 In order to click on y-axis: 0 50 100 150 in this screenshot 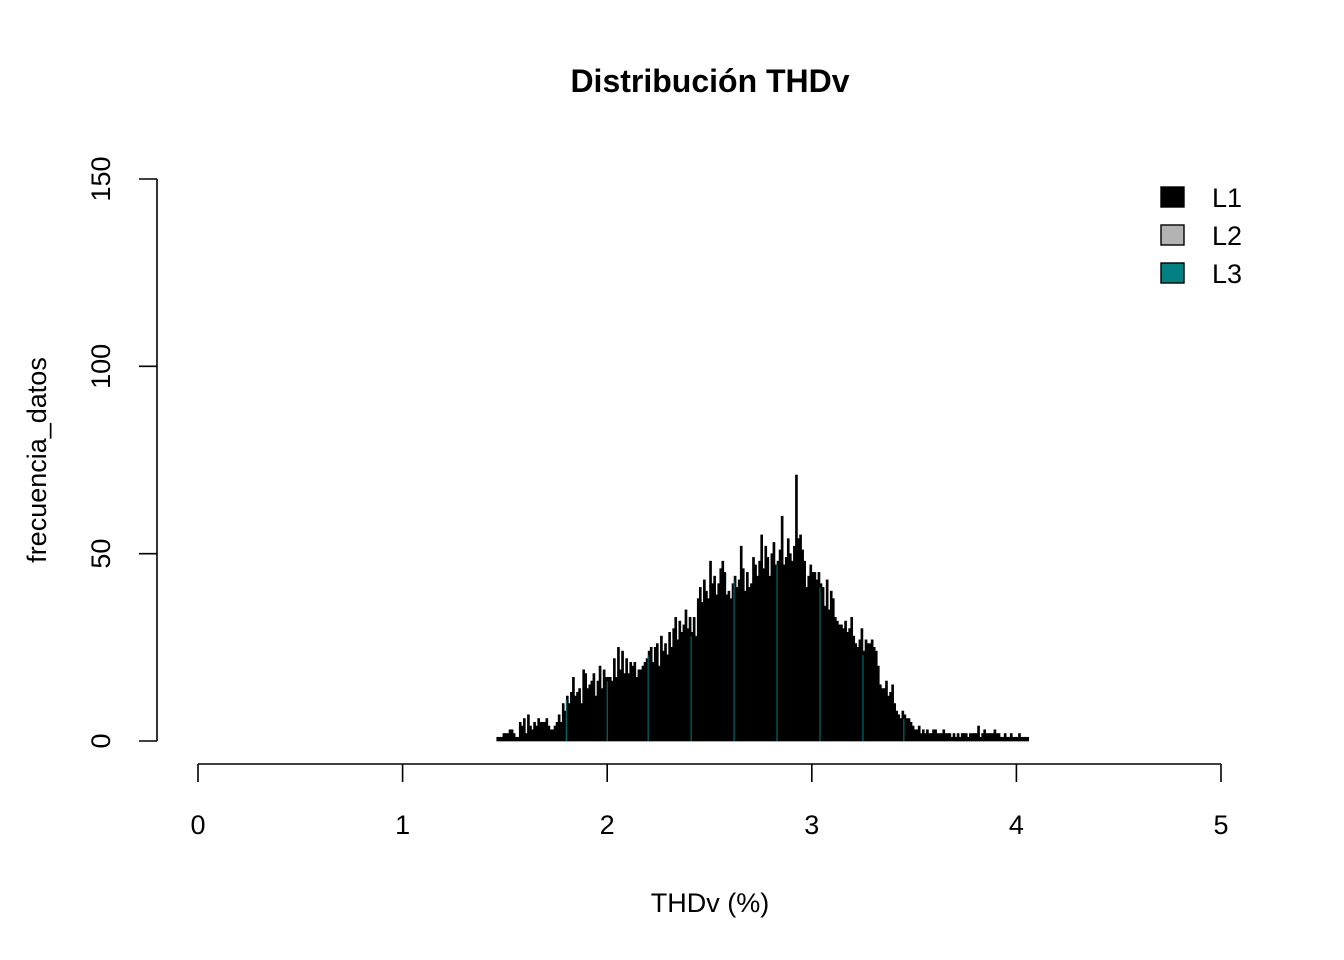, I will do `click(122, 452)`.